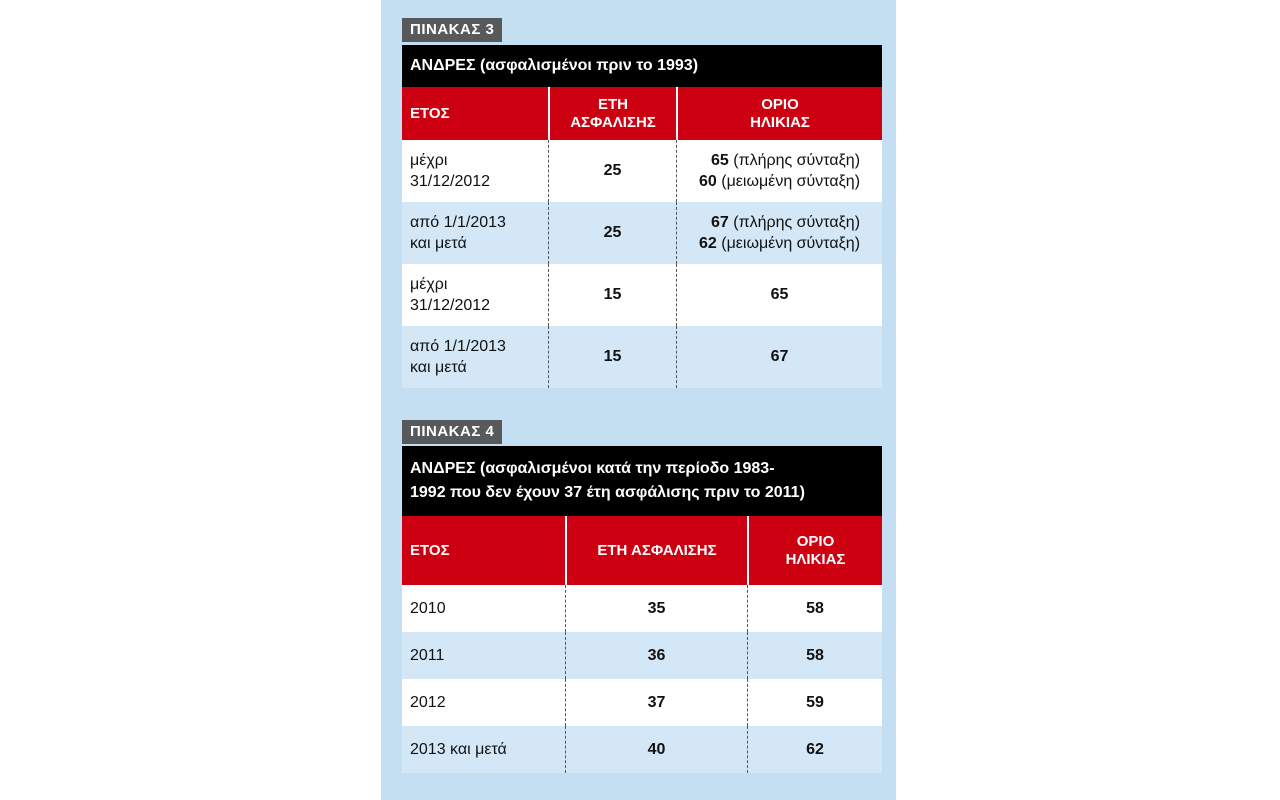  Describe the element at coordinates (779, 357) in the screenshot. I see `age-limit-cell: 67` at that location.